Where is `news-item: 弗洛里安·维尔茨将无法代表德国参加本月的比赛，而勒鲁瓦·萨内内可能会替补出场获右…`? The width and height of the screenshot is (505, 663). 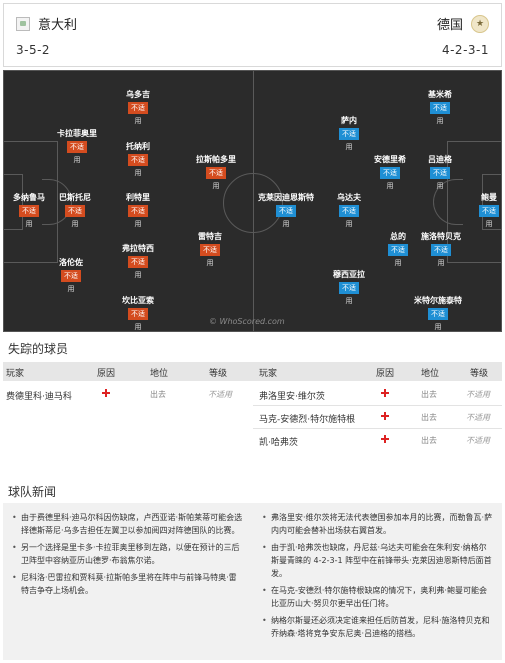
news-item: 弗洛里安·维尔茨将无法代表德国参加本月的比赛，而勒鲁瓦·萨内内可能会替补出场获右… is located at coordinates (377, 524).